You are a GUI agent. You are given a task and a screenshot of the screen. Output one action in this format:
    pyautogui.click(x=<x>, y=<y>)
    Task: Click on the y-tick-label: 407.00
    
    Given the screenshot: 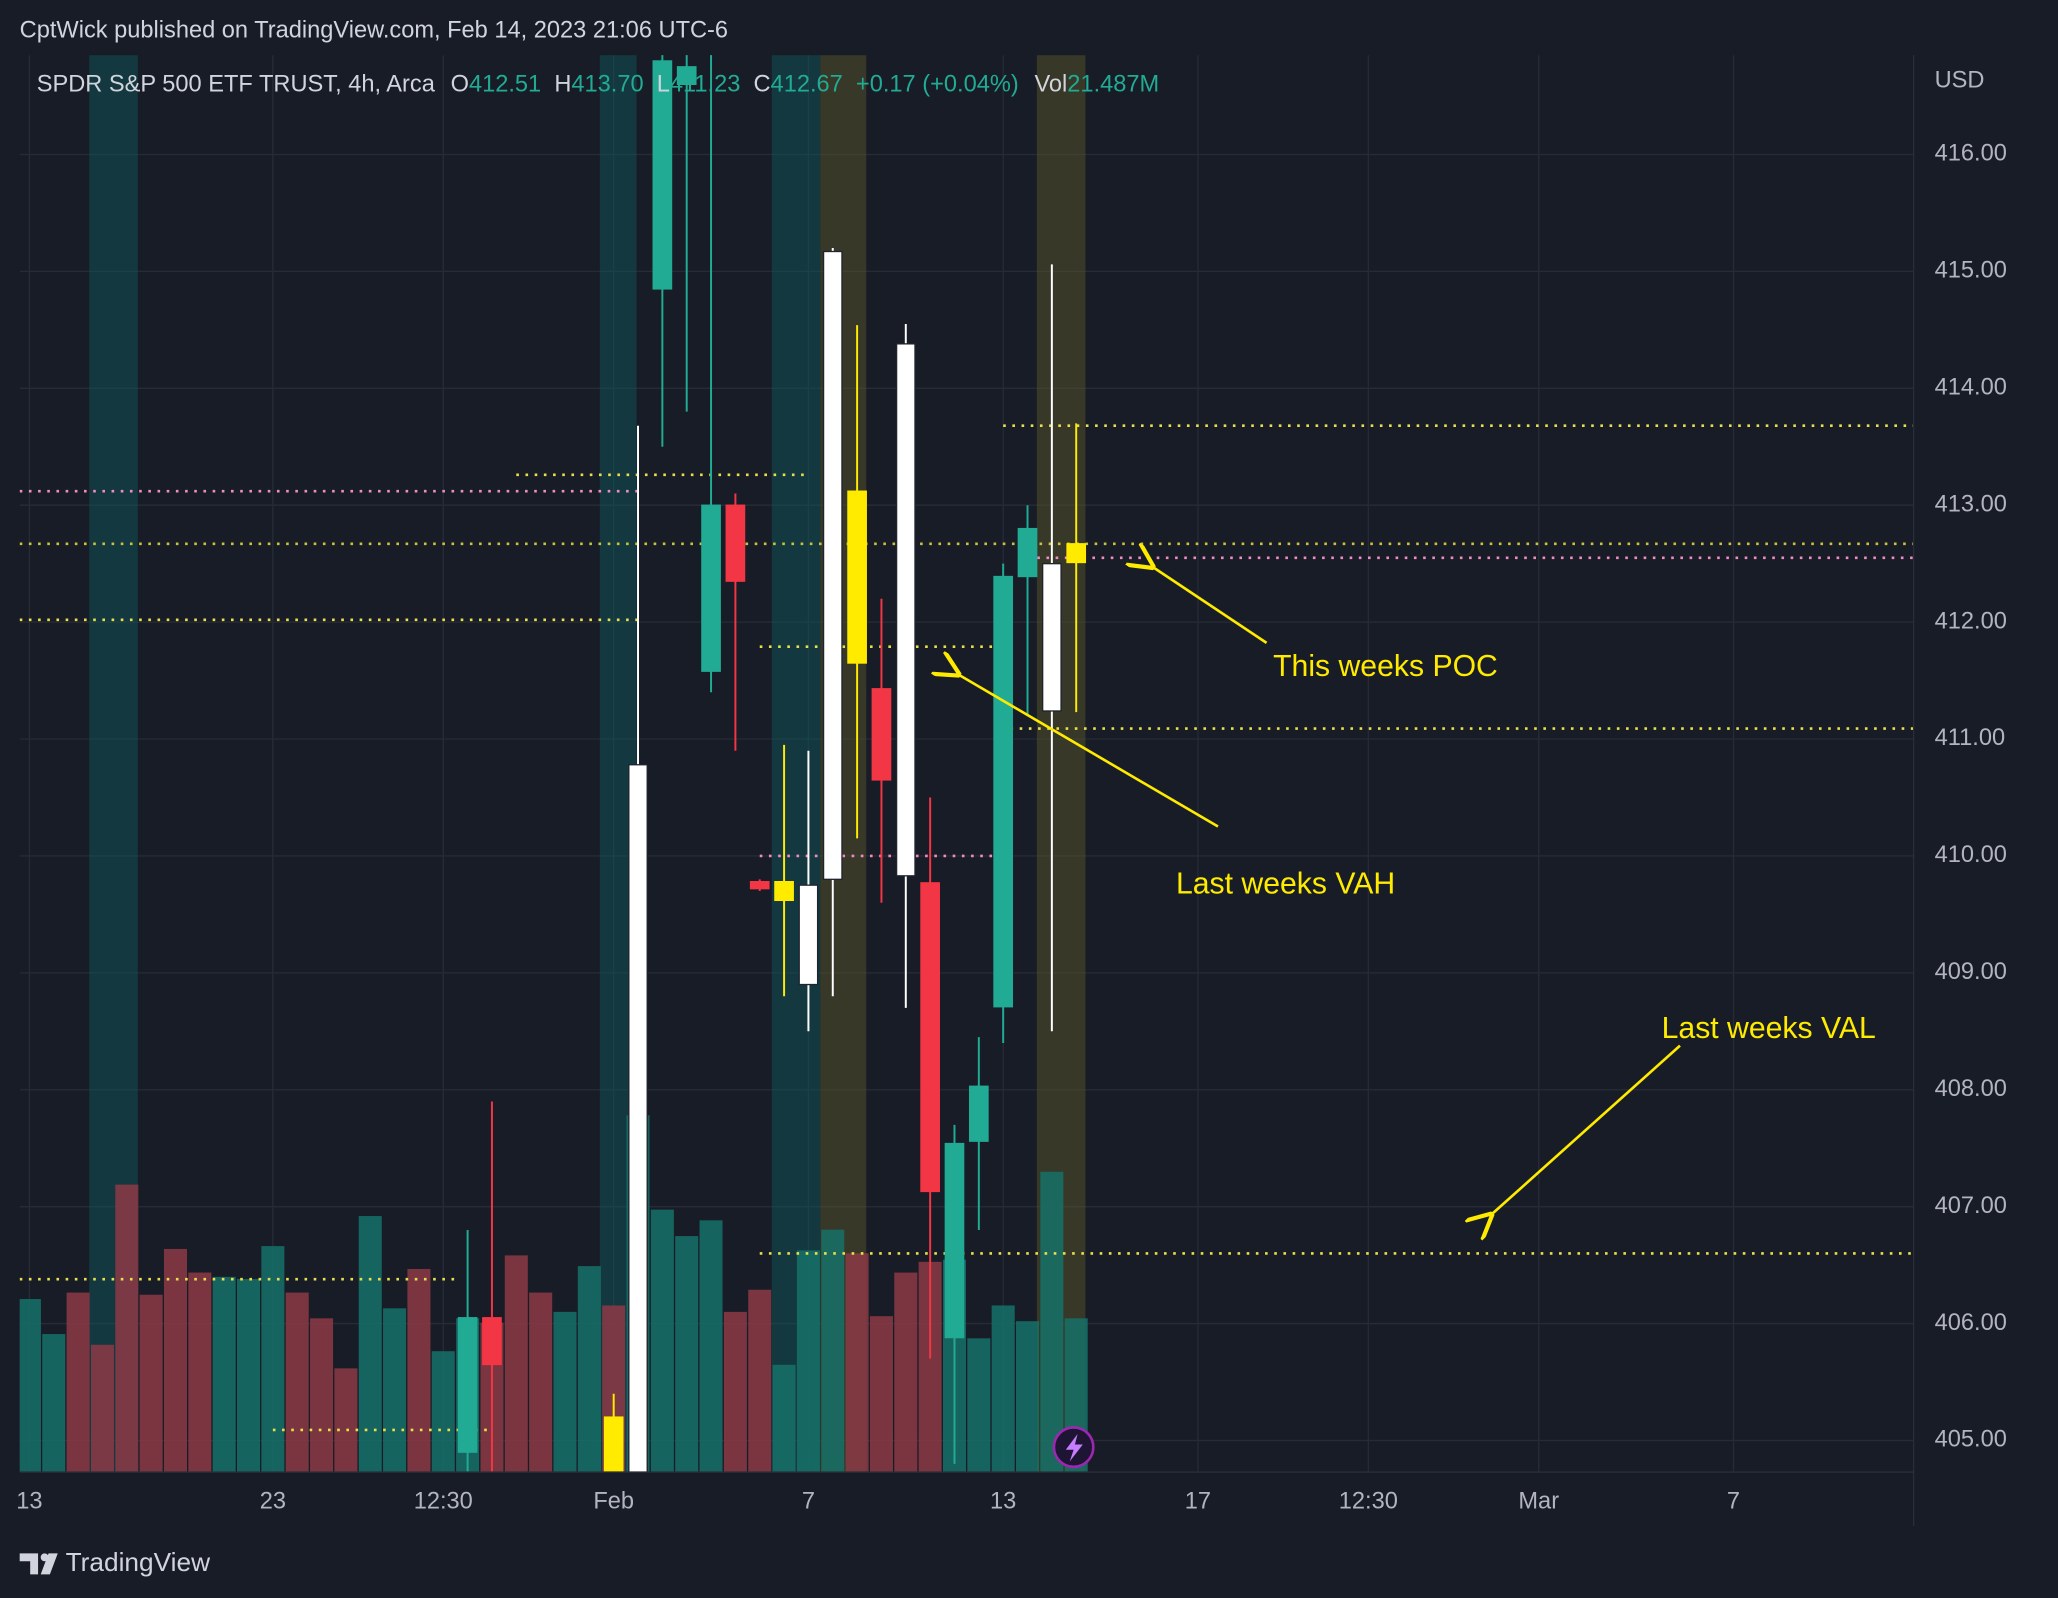 What is the action you would take?
    pyautogui.click(x=1971, y=1206)
    